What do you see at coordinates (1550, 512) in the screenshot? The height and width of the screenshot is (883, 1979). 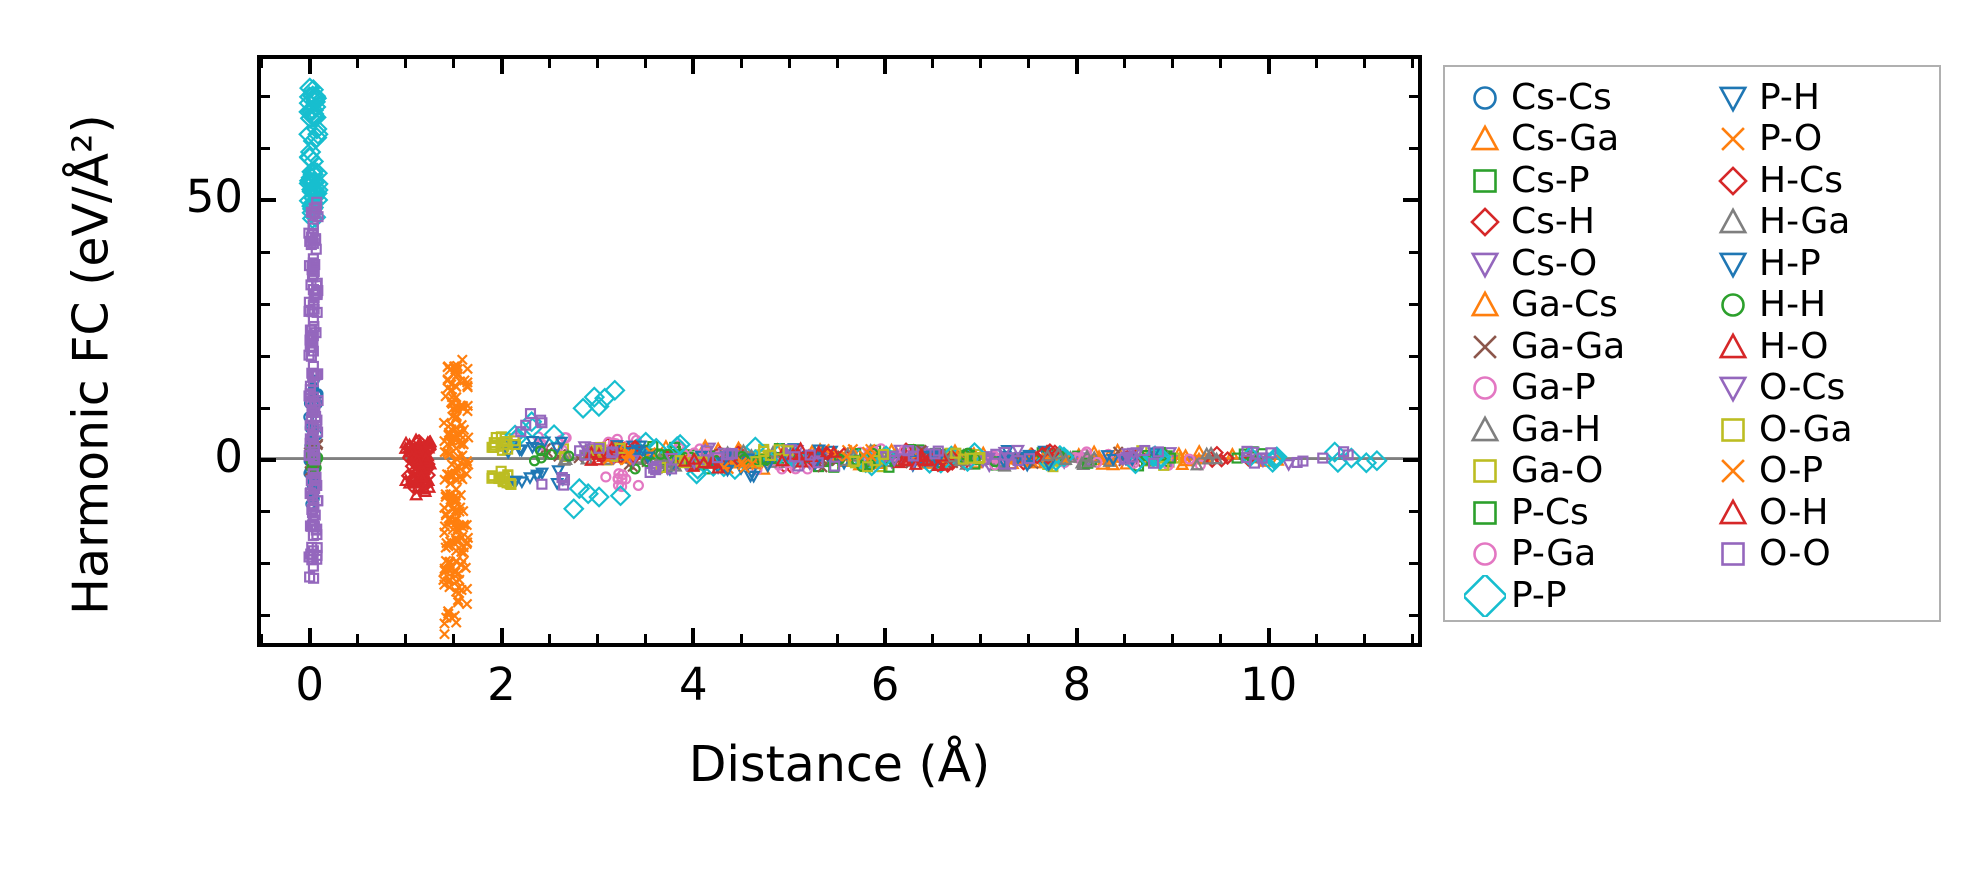 I see `legend-label: P-Cs` at bounding box center [1550, 512].